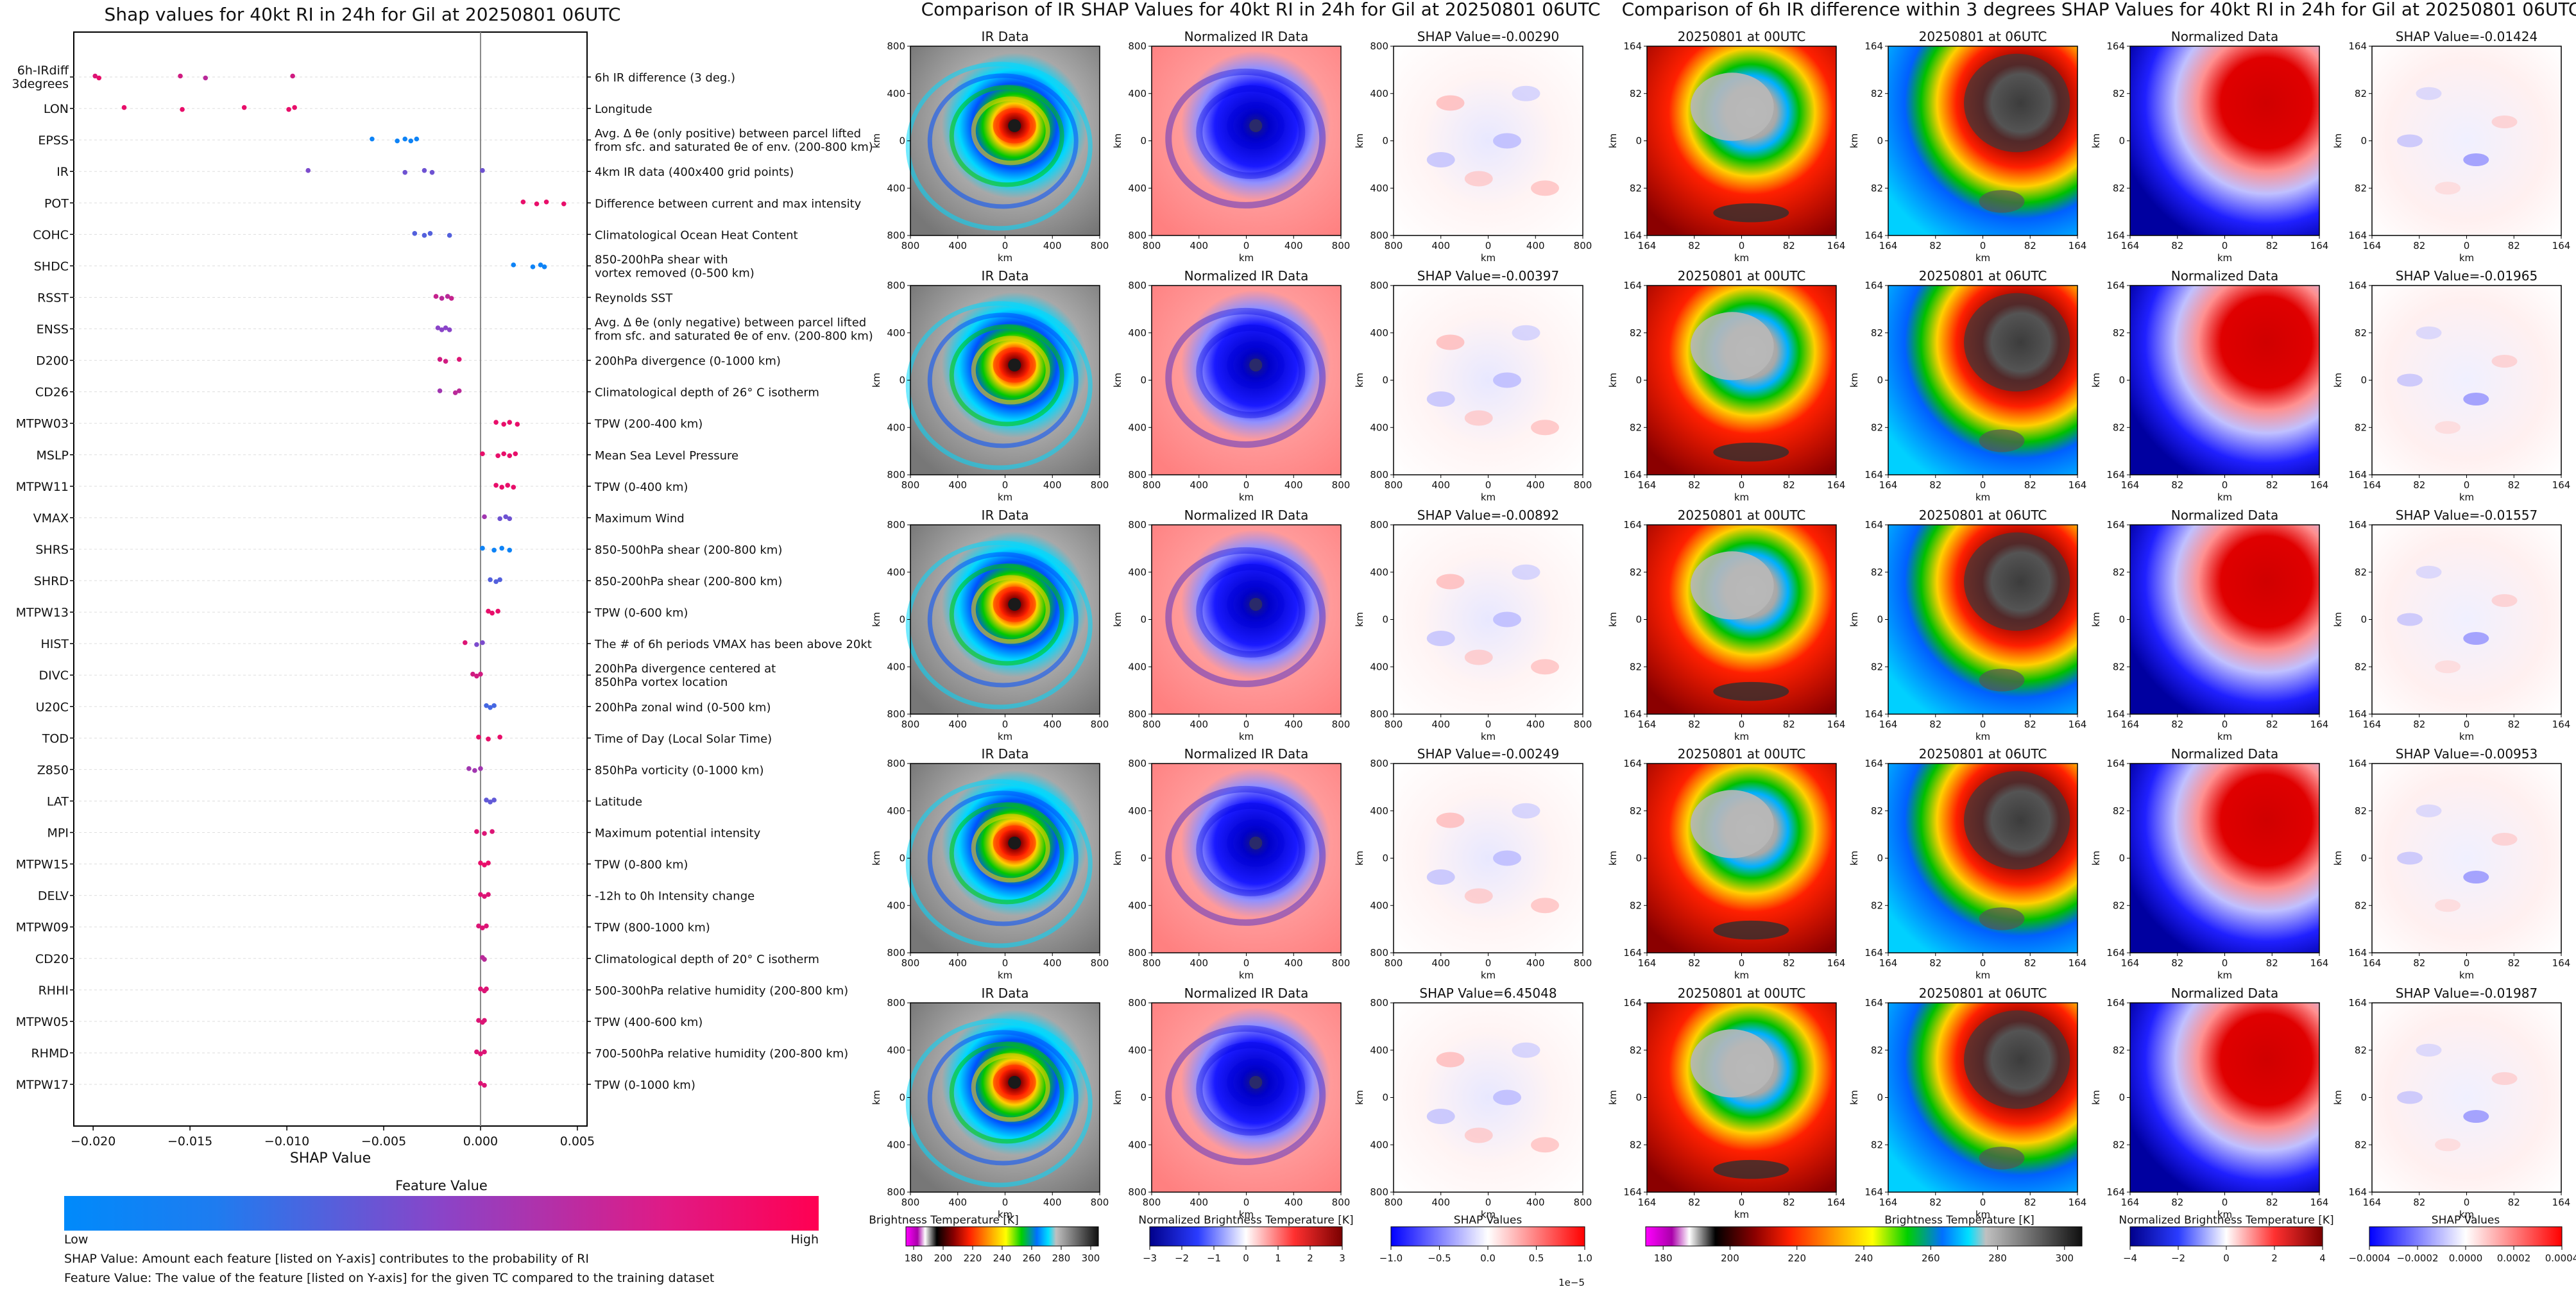 This screenshot has width=2576, height=1289. Describe the element at coordinates (1485, 1255) in the screenshot. I see `ir-cb3-ticks: −1.0 −0.5 0.0 0.5 1.0` at that location.